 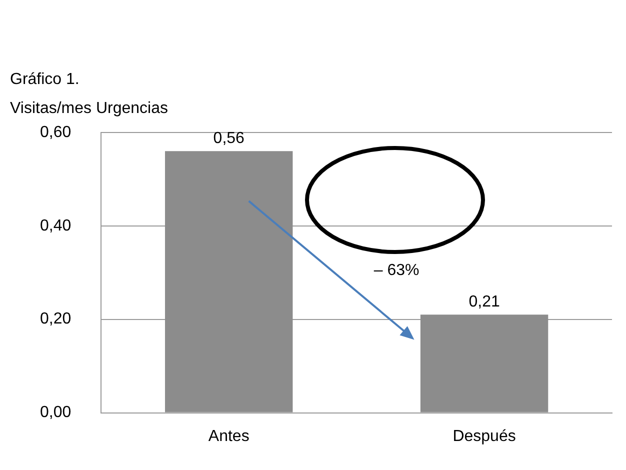 What do you see at coordinates (56, 413) in the screenshot?
I see `y-tick-label: 0,00` at bounding box center [56, 413].